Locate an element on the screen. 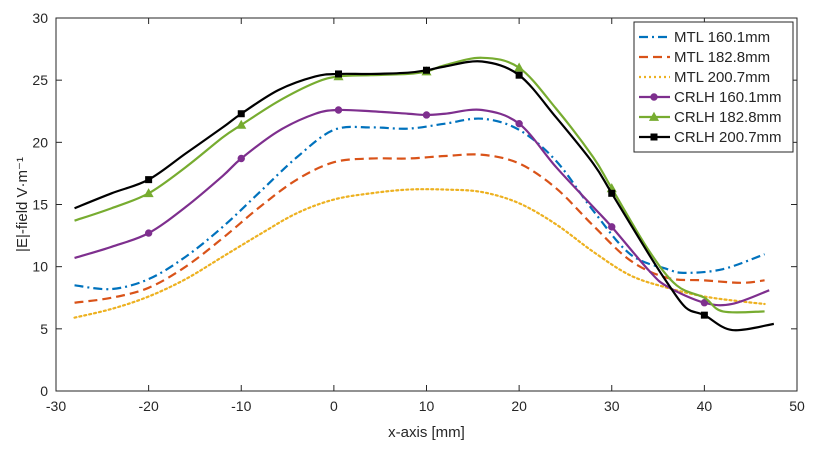 The image size is (815, 449). legend-label: MTL 182.8mm is located at coordinates (722, 57).